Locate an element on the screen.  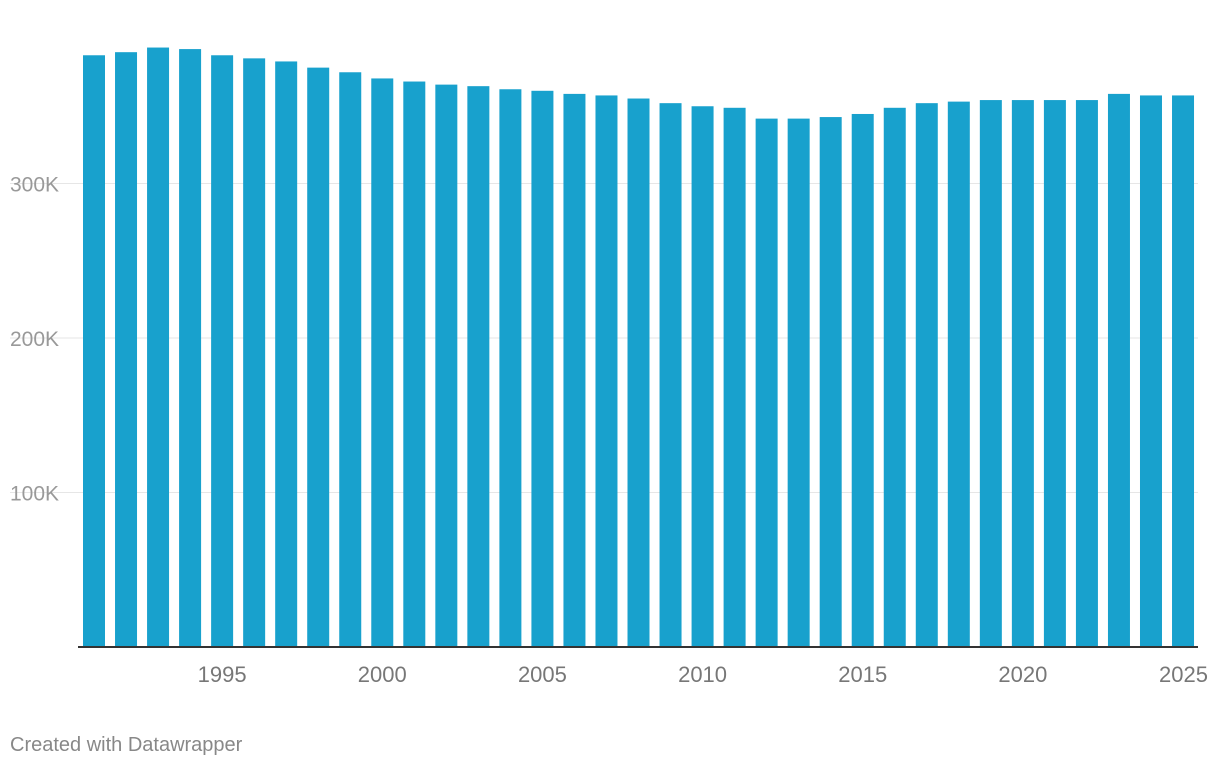
x-tick-label: 2025 is located at coordinates (1183, 674).